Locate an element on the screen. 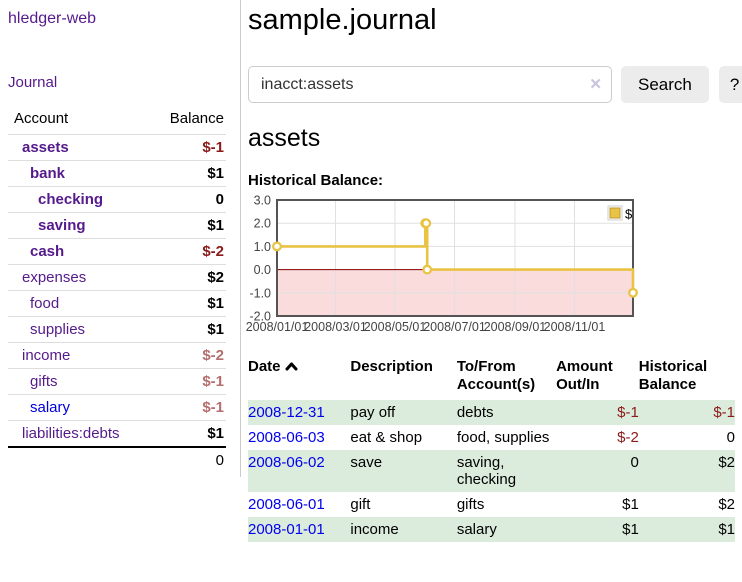 This screenshot has height=582, width=742. account-row: cash $-2 is located at coordinates (117, 251).